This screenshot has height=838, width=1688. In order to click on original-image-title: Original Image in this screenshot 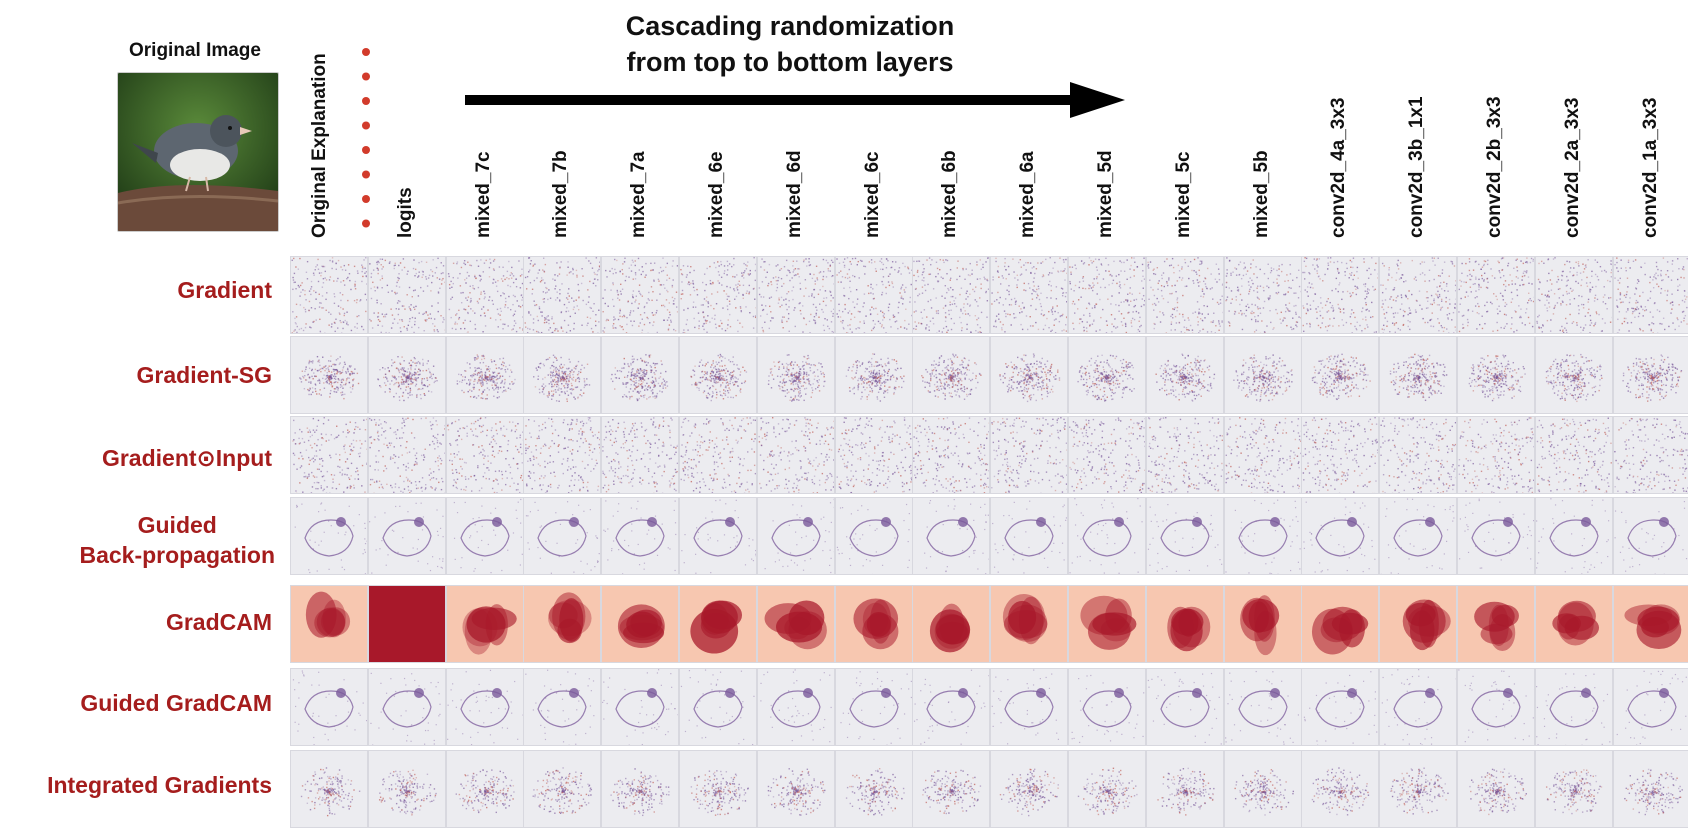, I will do `click(195, 50)`.